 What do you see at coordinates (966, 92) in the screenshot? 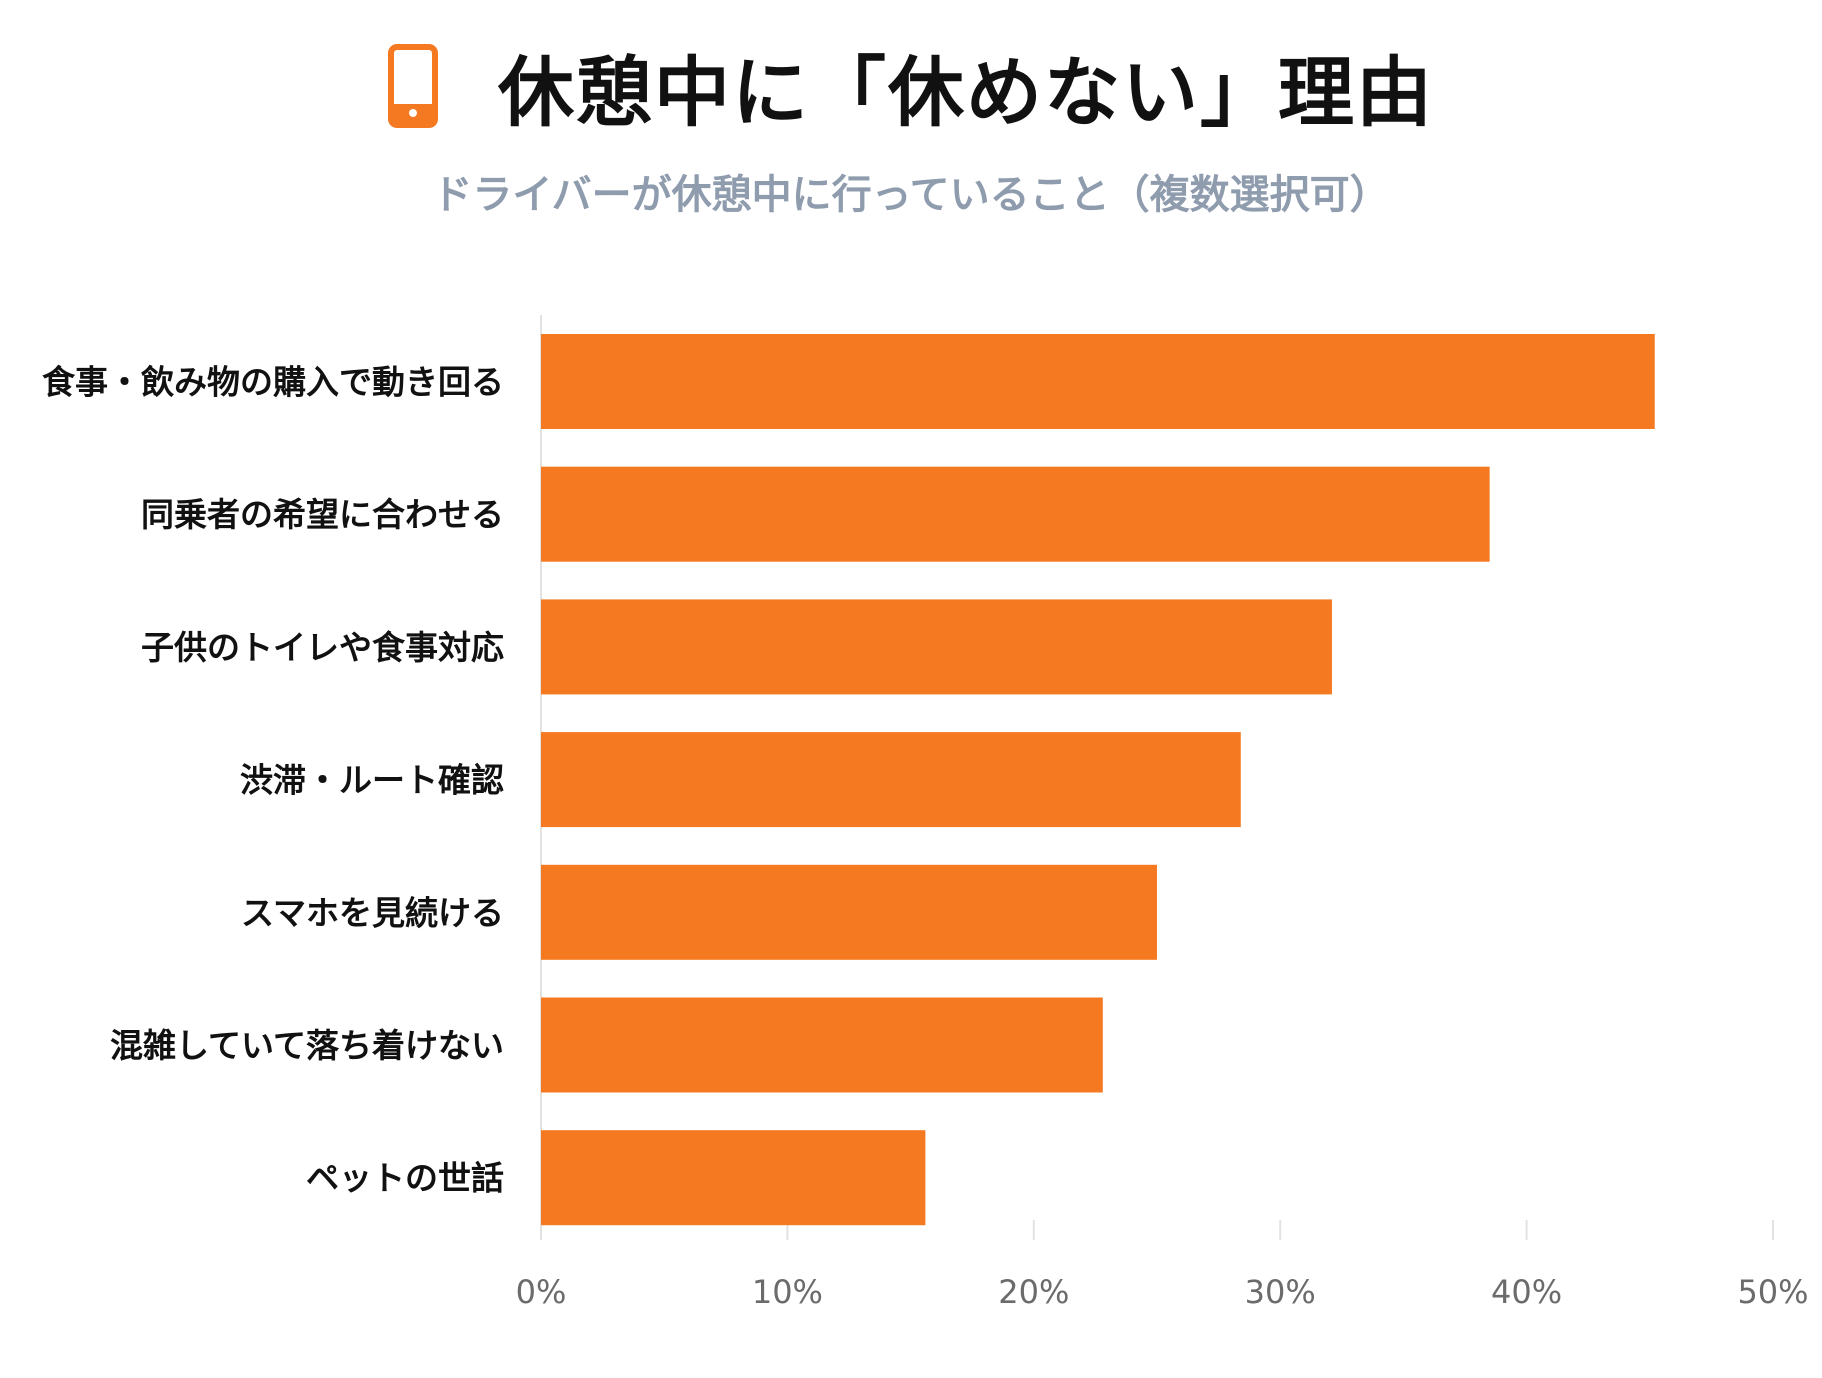
I see `chart-title: 休憩中に「休めない」理由` at bounding box center [966, 92].